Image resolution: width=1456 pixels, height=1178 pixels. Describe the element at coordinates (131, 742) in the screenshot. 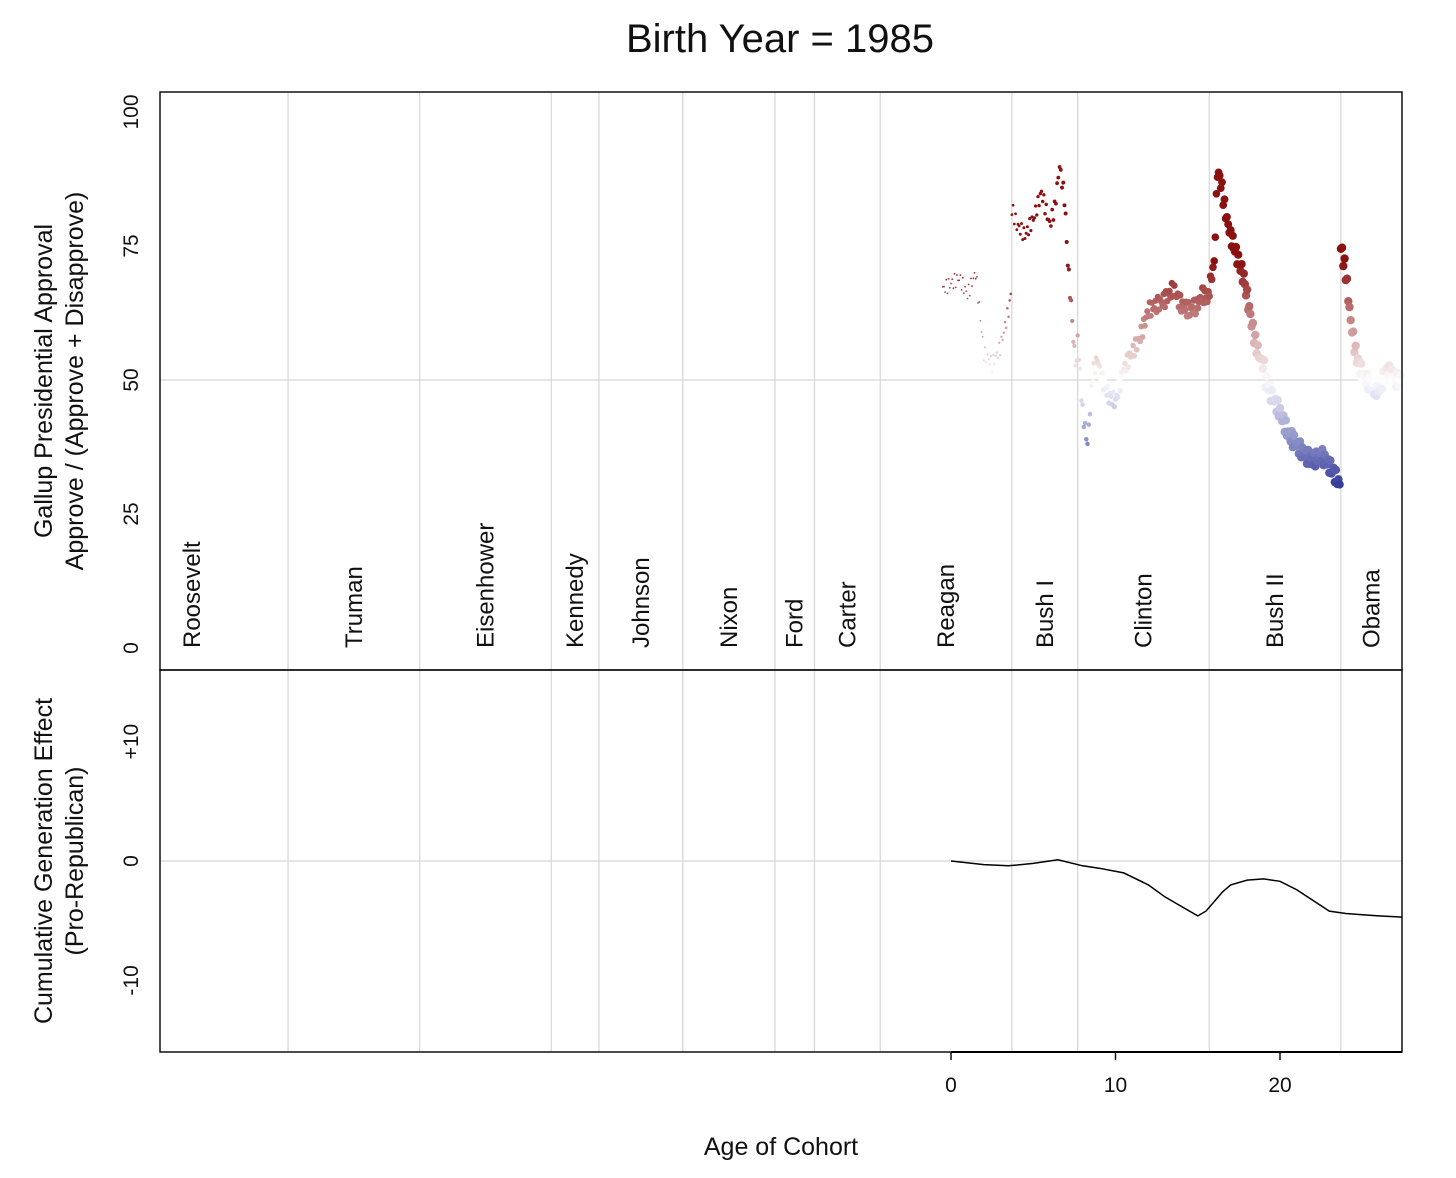

I see `generation-y-tick-label: +10` at that location.